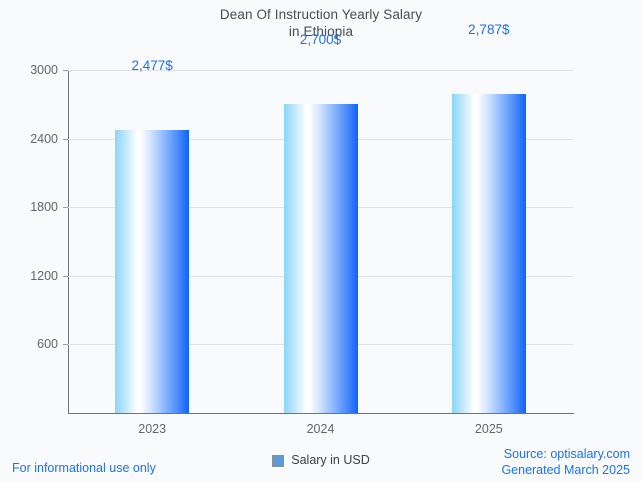 The image size is (642, 482). What do you see at coordinates (320, 258) in the screenshot?
I see `bar-2024` at bounding box center [320, 258].